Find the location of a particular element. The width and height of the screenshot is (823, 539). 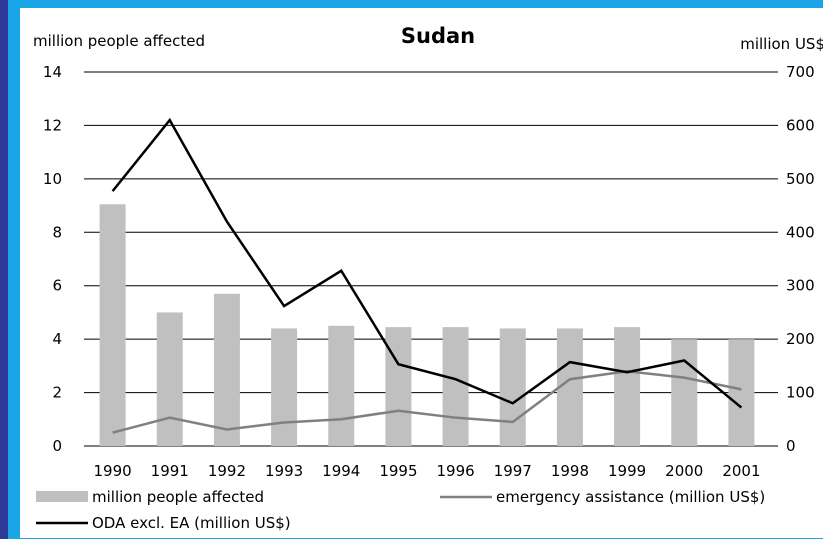

legend-swatch-bar is located at coordinates (62, 496).